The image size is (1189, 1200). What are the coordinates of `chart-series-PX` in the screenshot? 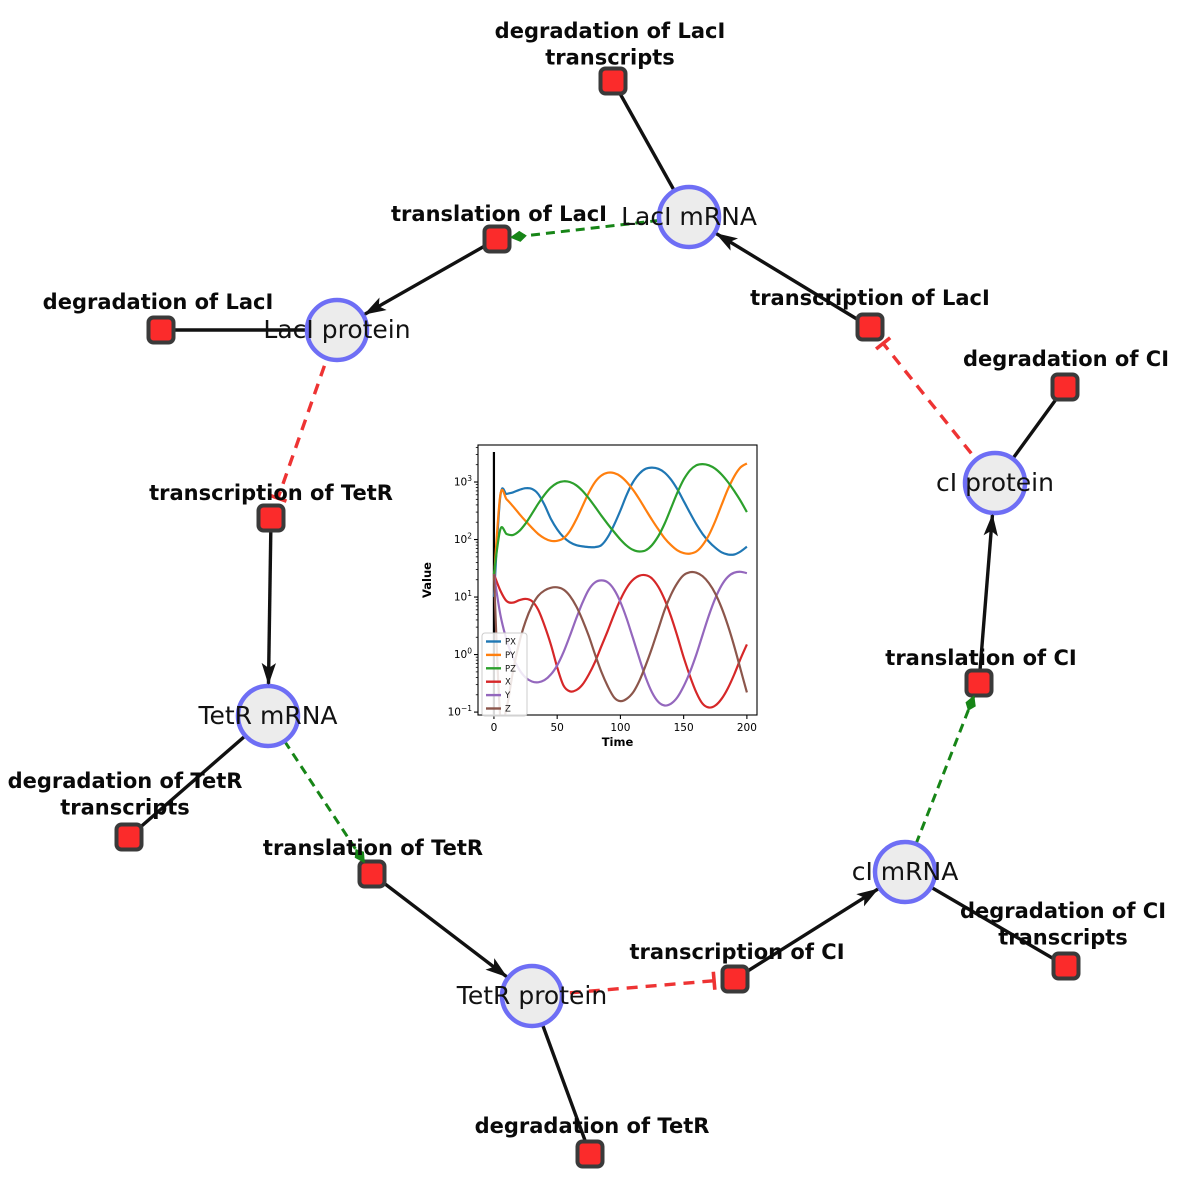 It's located at (620, 532).